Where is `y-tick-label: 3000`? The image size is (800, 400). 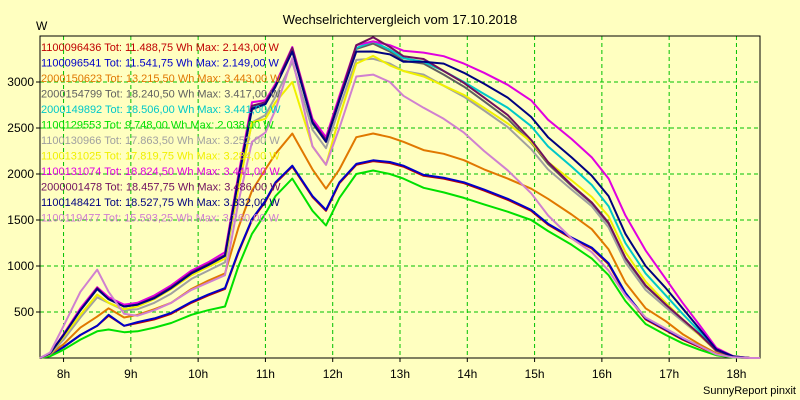
y-tick-label: 3000 is located at coordinates (20, 82).